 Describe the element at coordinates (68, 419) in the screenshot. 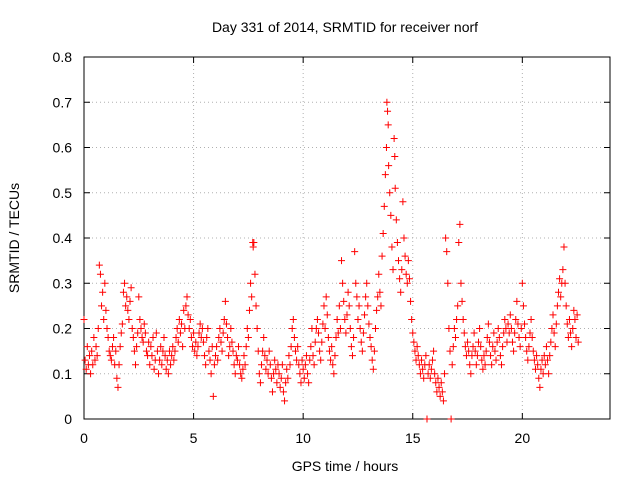

I see `y-tick-label: 0` at that location.